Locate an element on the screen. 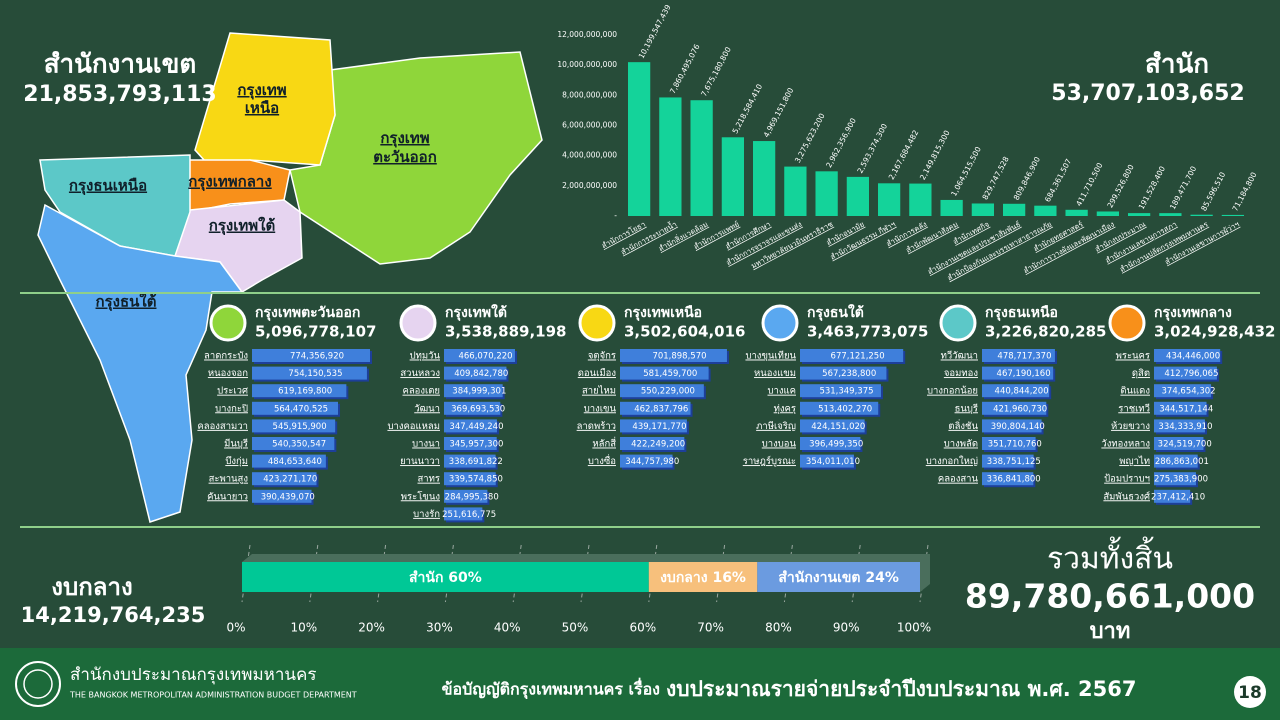 The width and height of the screenshot is (1280, 720). map-label: กรุงเทพเหนือ is located at coordinates (261, 99).